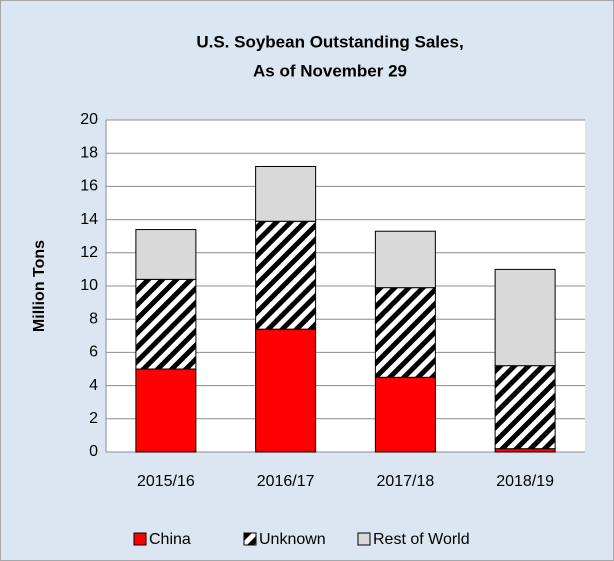 The height and width of the screenshot is (561, 614). I want to click on y-tick-label: 4, so click(93, 385).